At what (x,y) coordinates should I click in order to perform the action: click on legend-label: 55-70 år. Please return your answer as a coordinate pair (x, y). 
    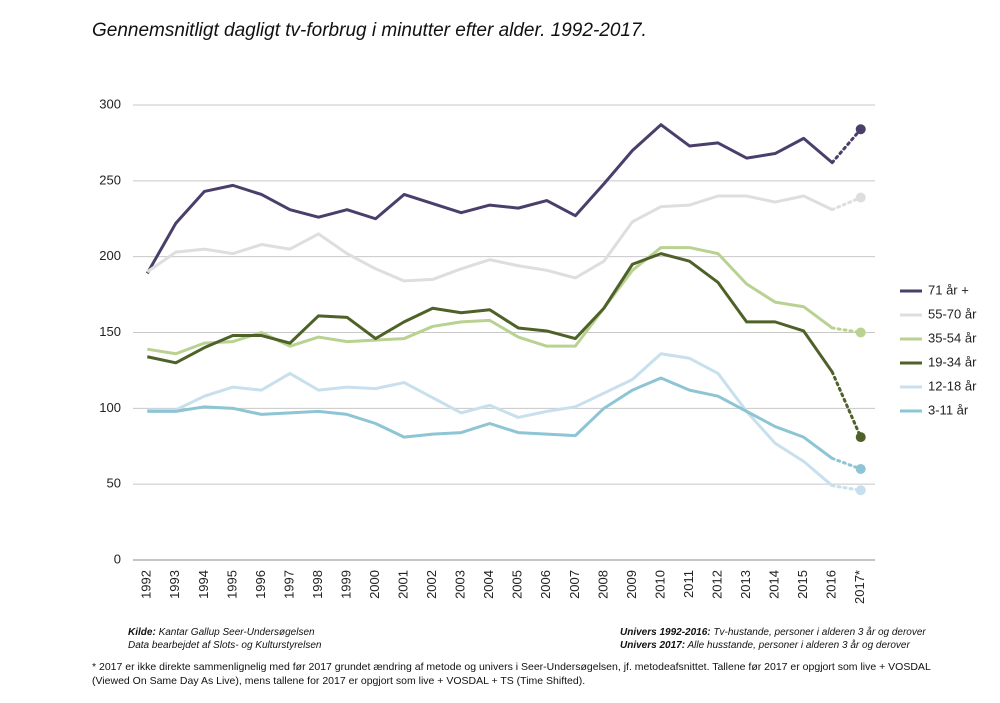
    Looking at the image, I should click on (952, 313).